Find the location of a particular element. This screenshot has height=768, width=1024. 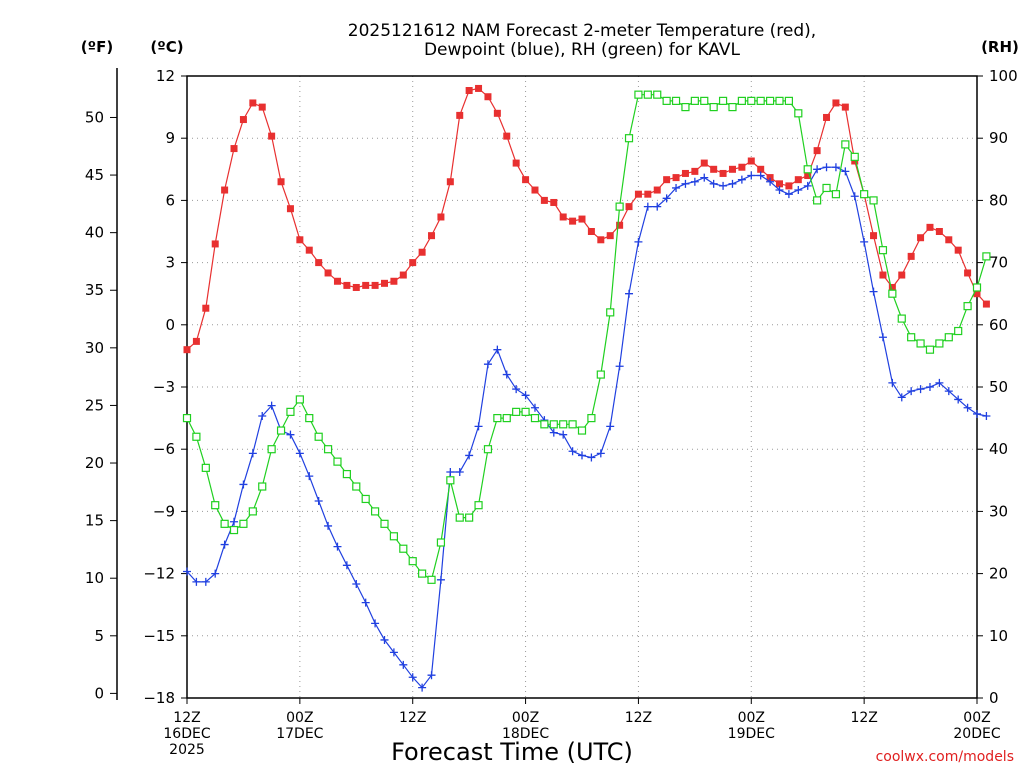

celsius-tick-label: 0 is located at coordinates (170, 325).